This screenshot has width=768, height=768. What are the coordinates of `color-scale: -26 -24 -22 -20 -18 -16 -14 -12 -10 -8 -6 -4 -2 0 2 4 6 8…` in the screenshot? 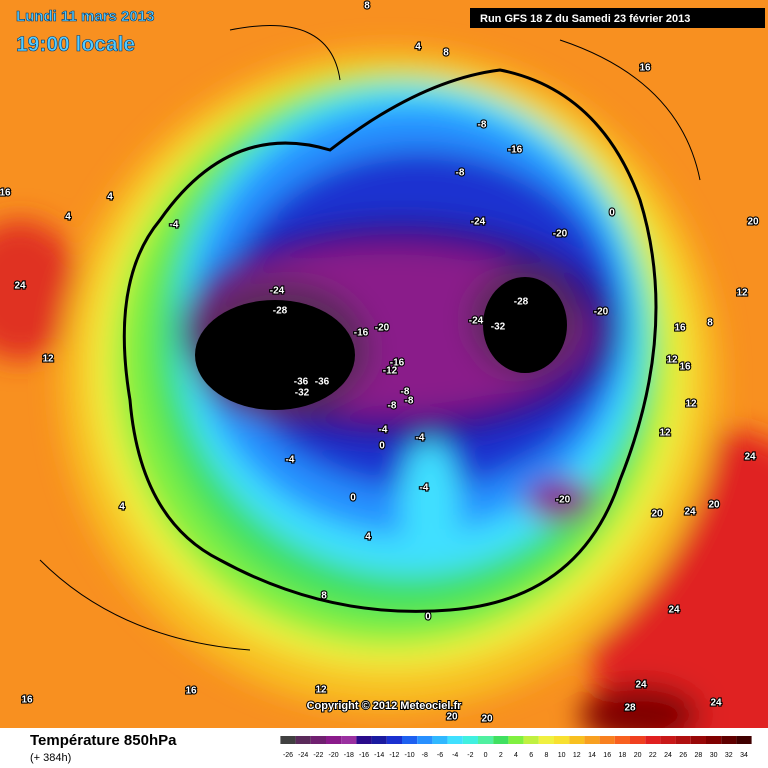 It's located at (516, 747).